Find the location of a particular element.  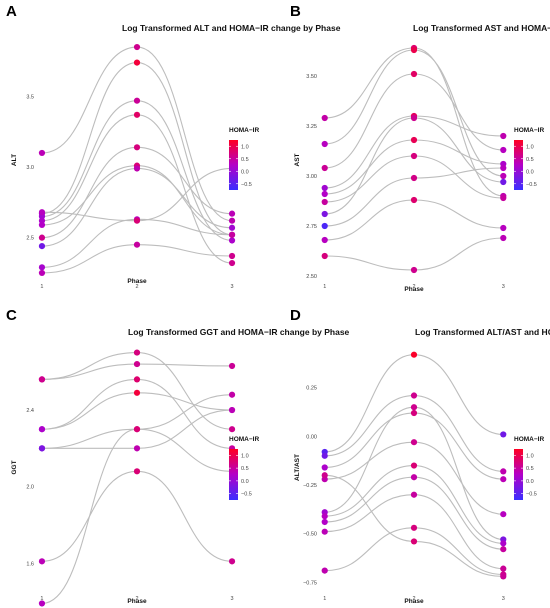

panel-letter: C is located at coordinates (11, 315).